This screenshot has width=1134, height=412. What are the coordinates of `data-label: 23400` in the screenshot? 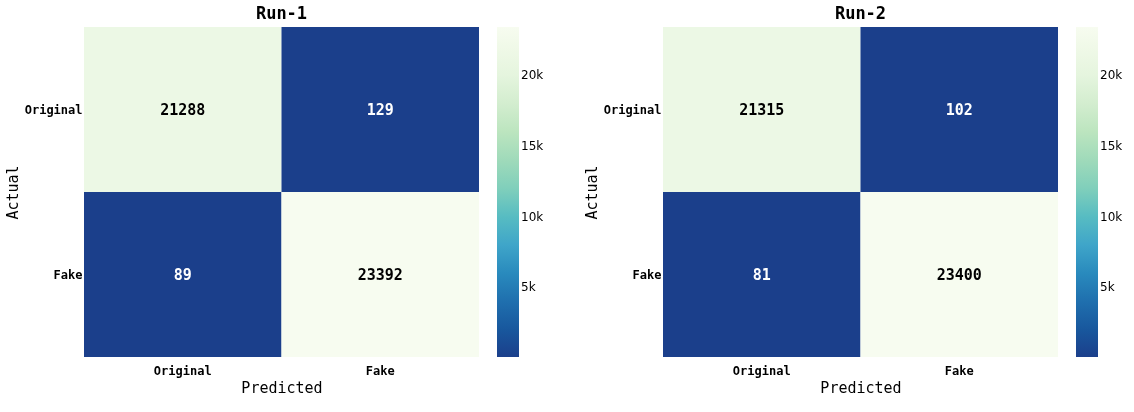 It's located at (959, 274).